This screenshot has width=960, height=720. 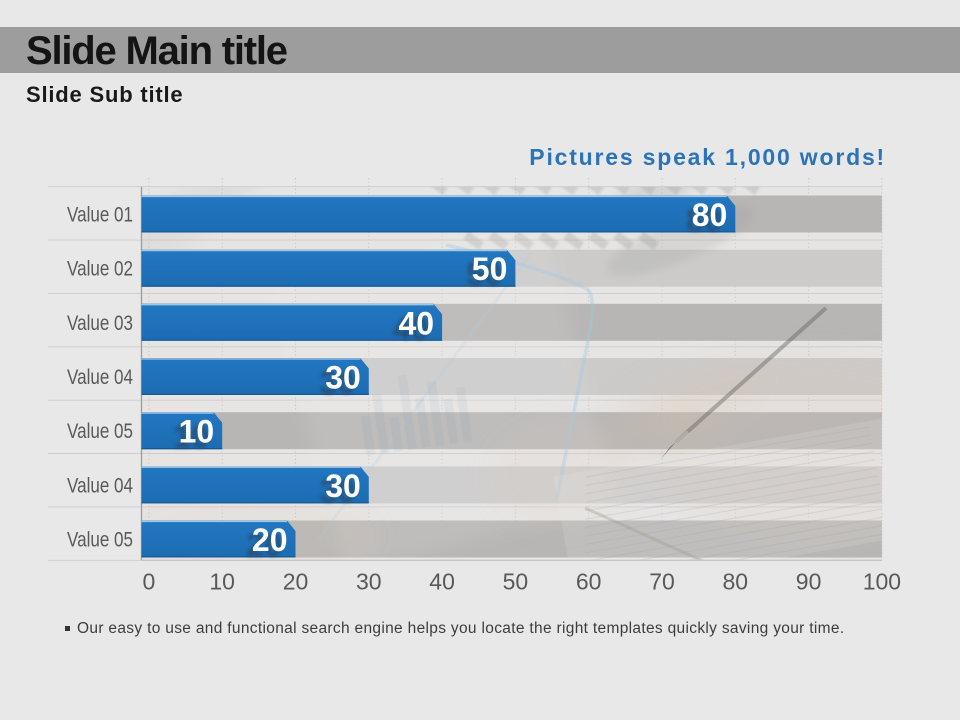 I want to click on svg-text: 70, so click(x=662, y=582).